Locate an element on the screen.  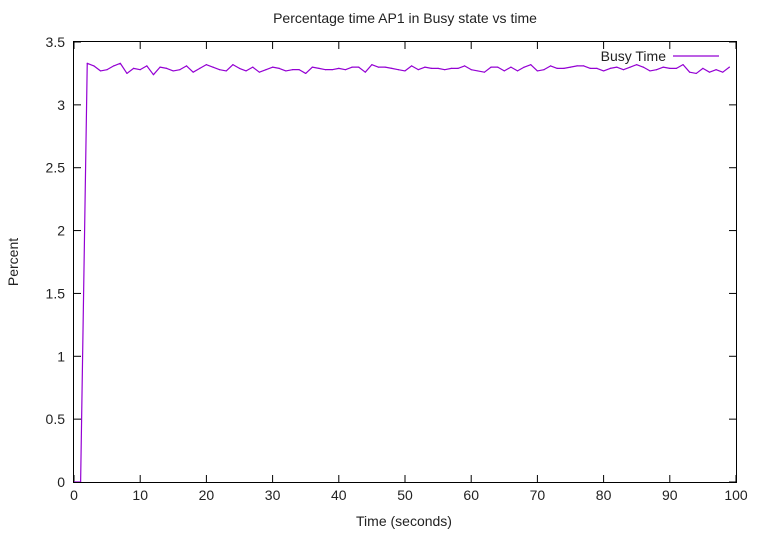
y-tick-label: 2 is located at coordinates (61, 231).